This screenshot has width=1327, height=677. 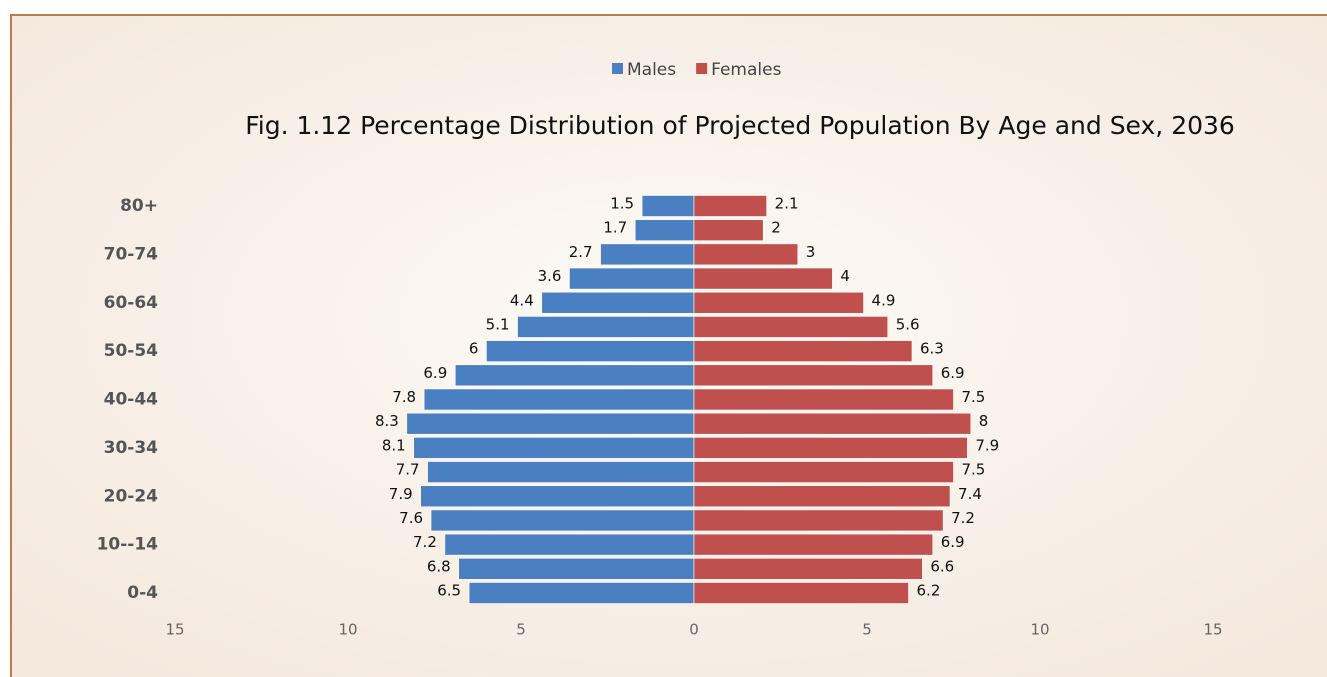 I want to click on data-label: 6.3, so click(x=932, y=349).